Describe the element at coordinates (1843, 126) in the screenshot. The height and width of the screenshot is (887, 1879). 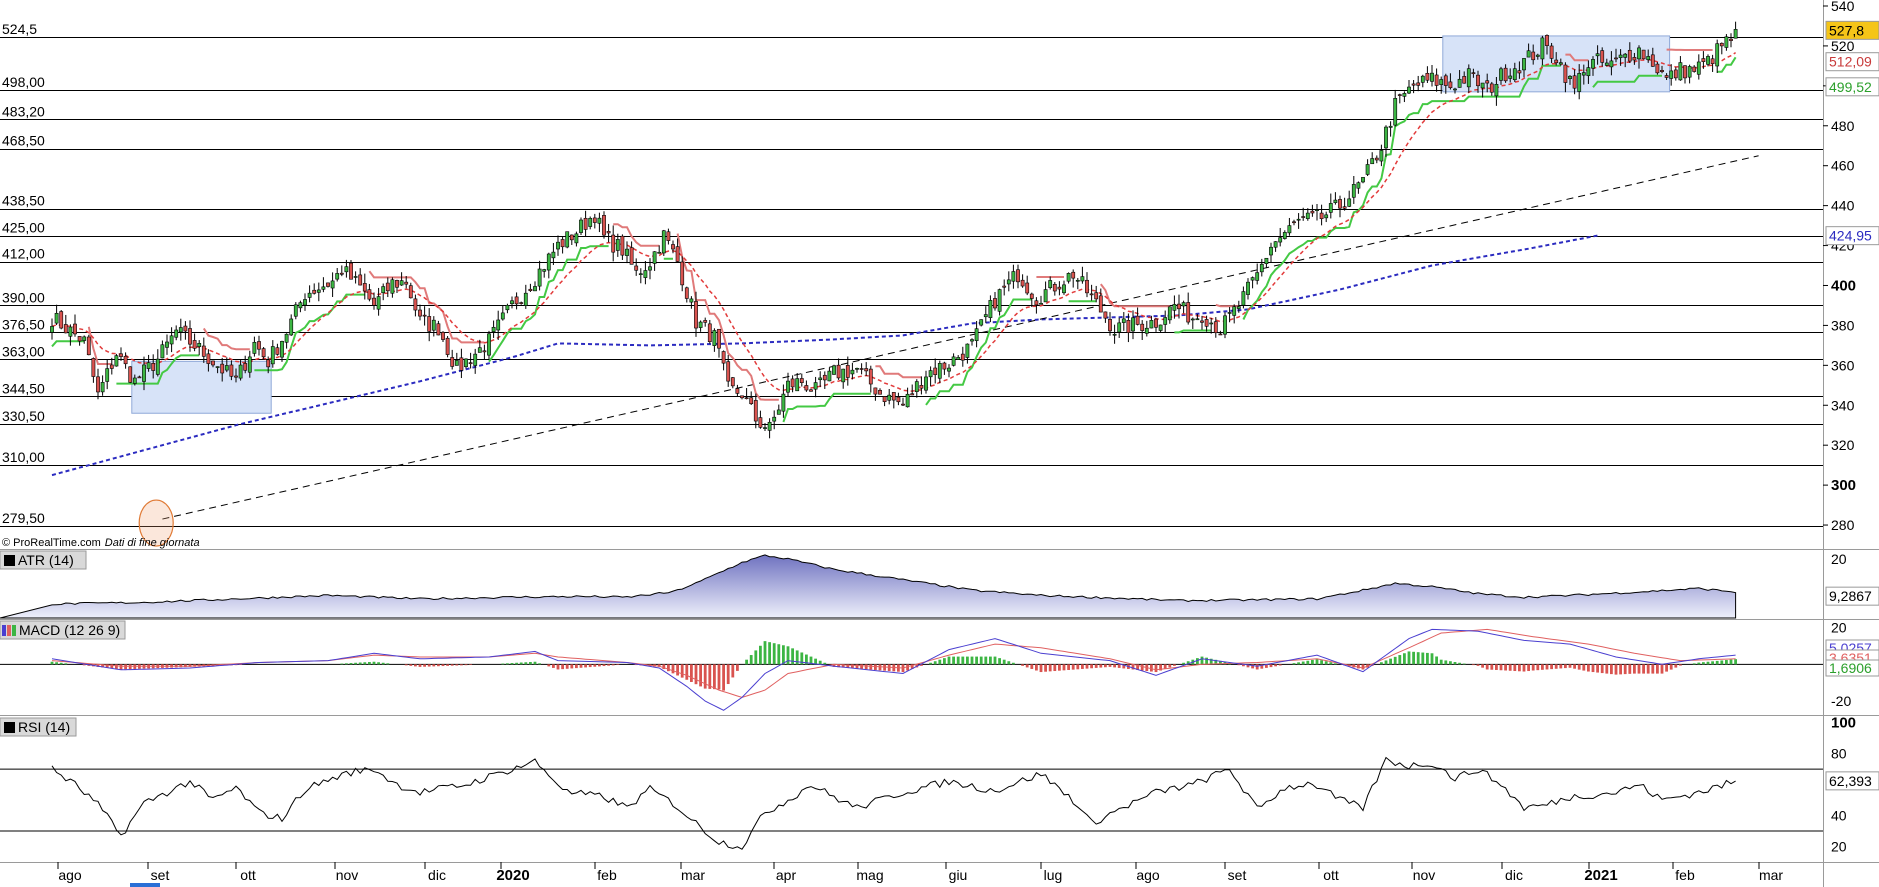
I see `y-tick-label: 480` at that location.